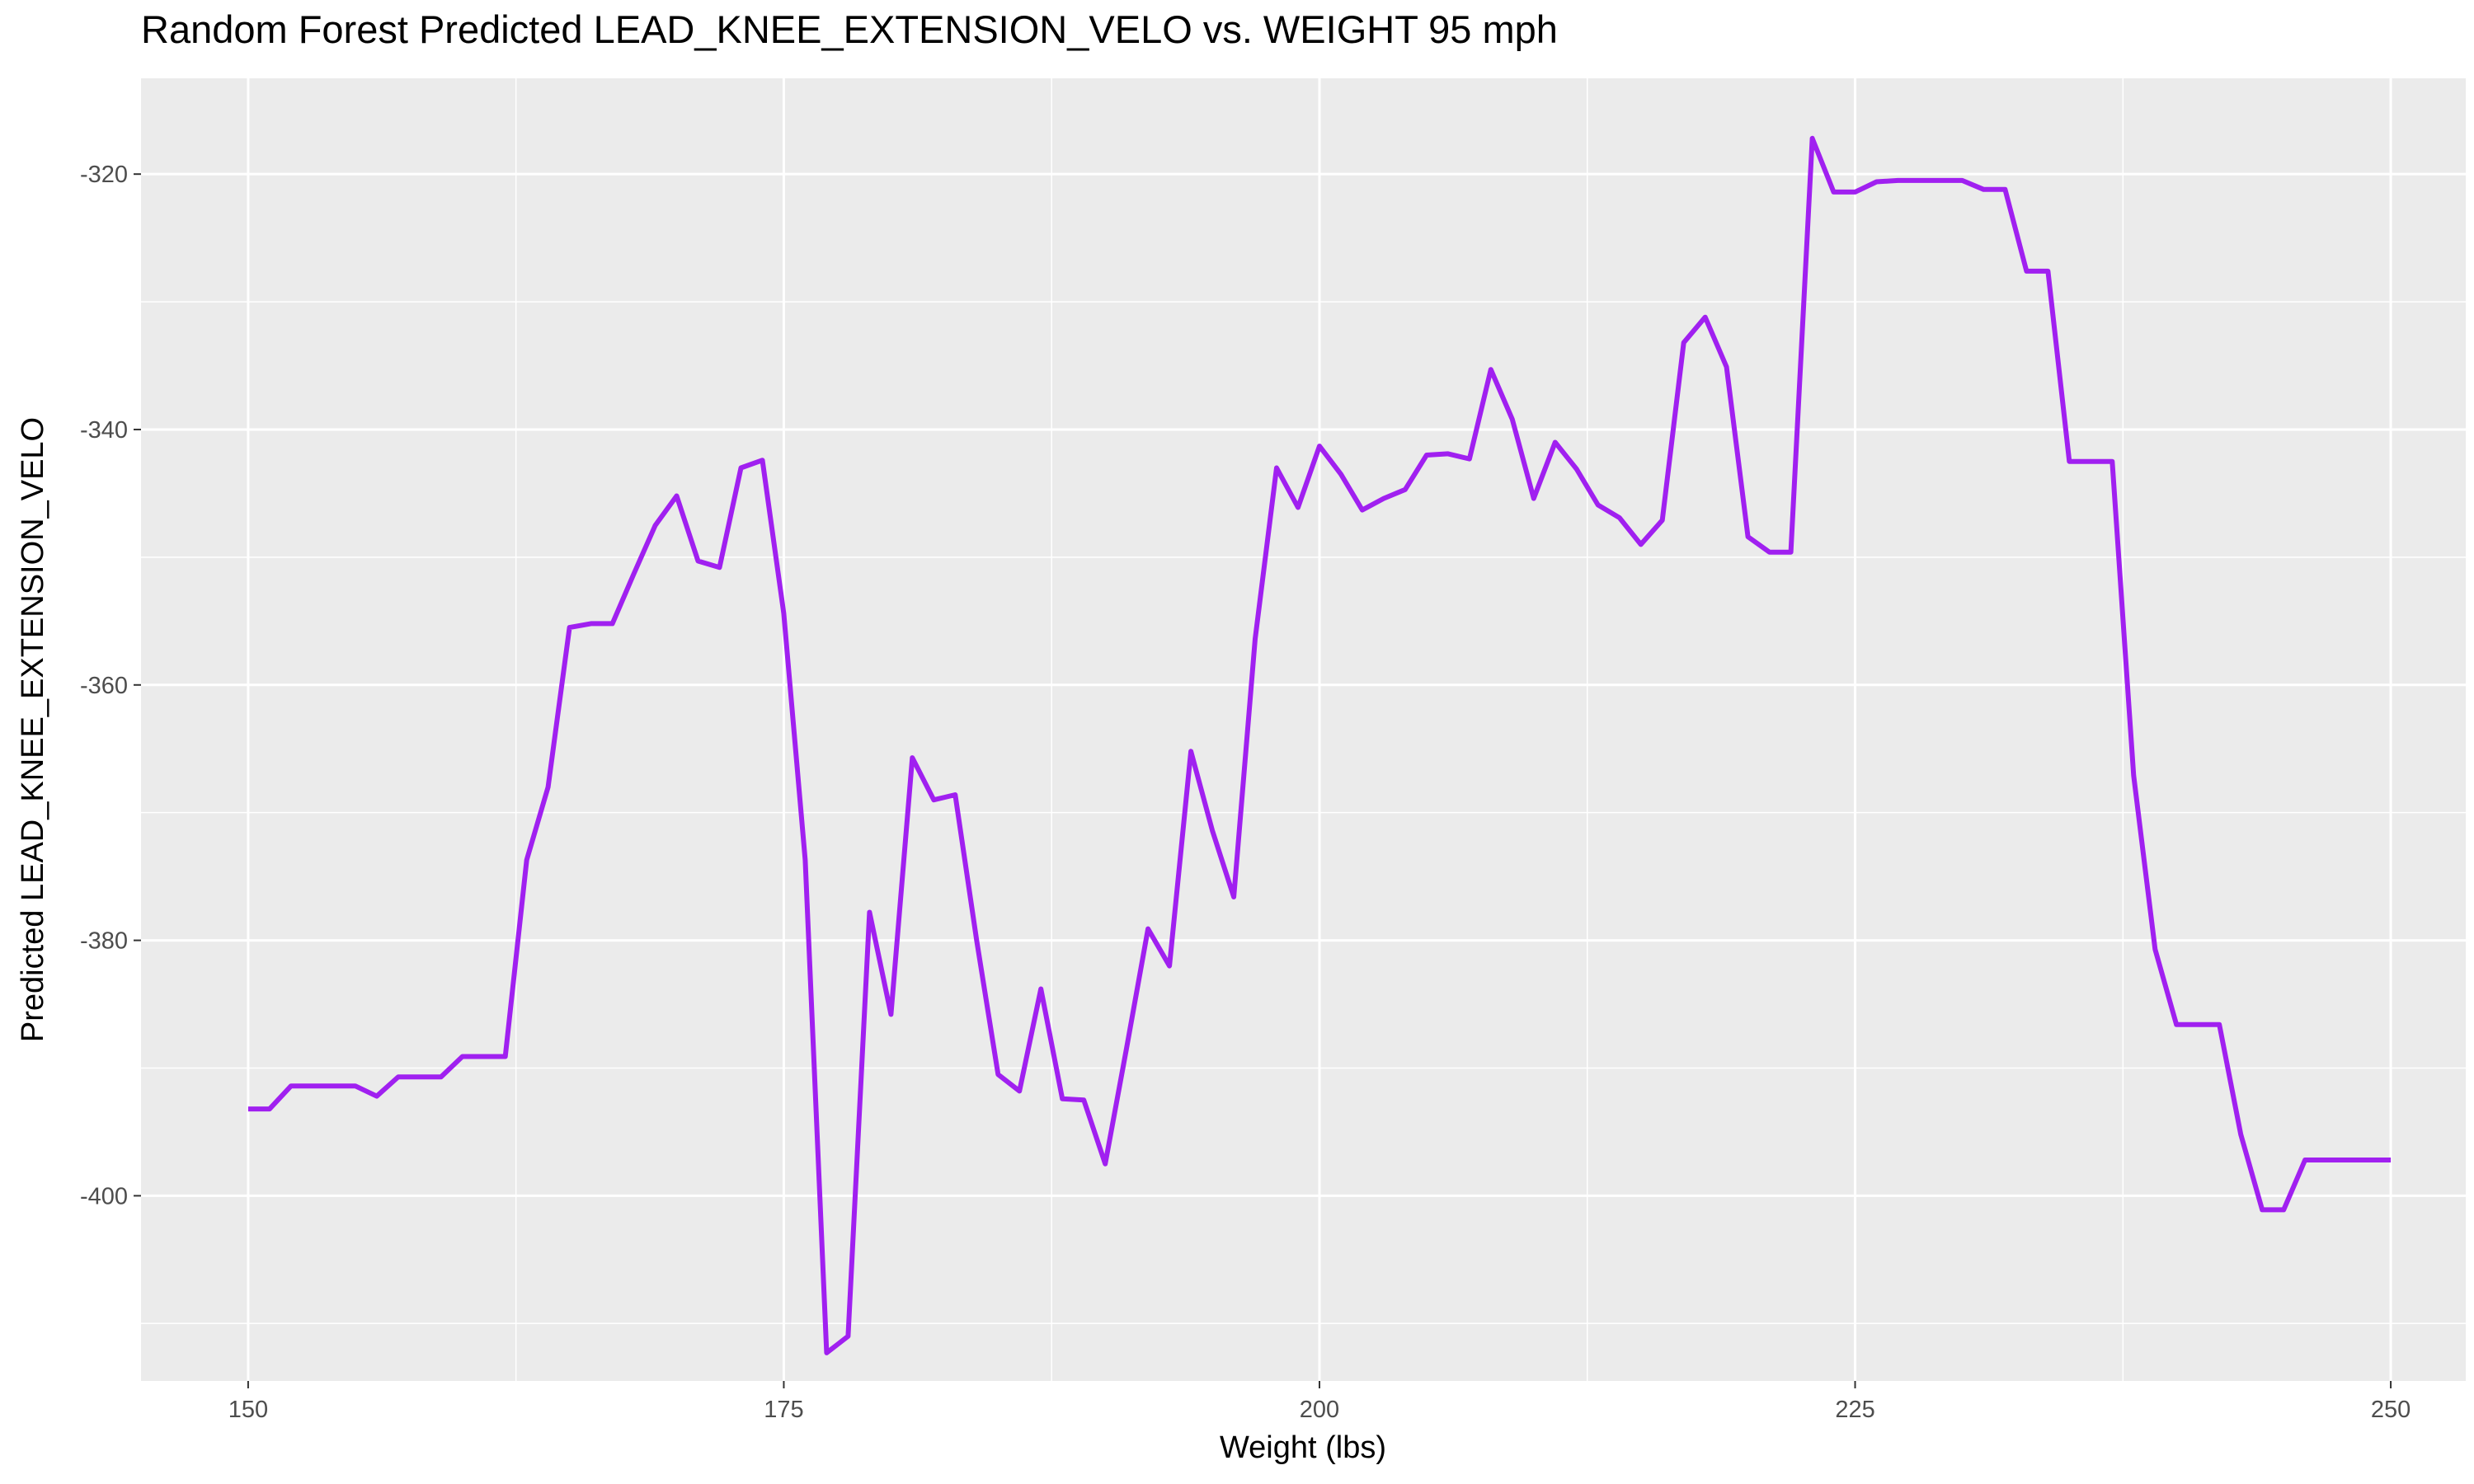 The image size is (2474, 1484). Describe the element at coordinates (104, 1196) in the screenshot. I see `y-tick-label: -400` at that location.